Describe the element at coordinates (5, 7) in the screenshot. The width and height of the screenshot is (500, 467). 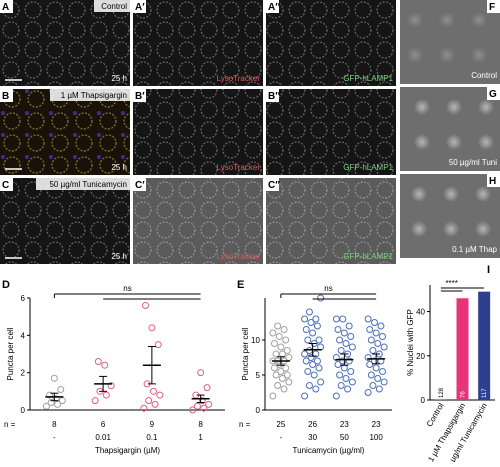
I see `panel-label: A` at that location.